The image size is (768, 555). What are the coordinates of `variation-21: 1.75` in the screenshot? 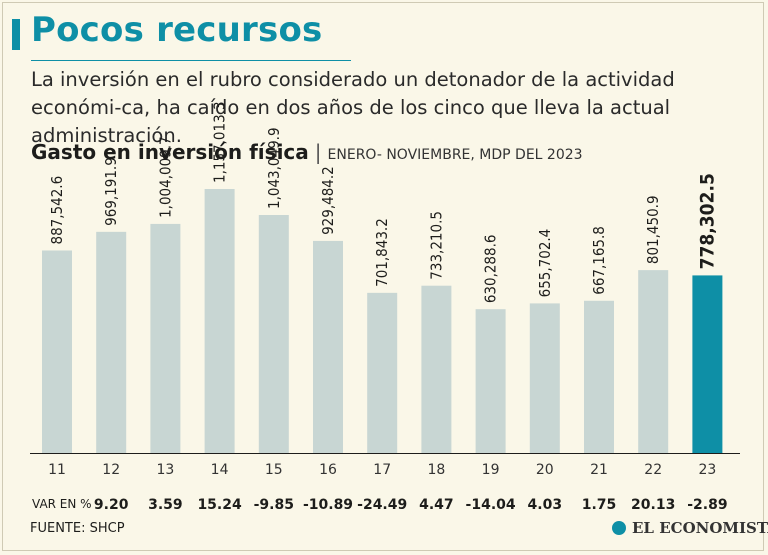 It's located at (599, 505).